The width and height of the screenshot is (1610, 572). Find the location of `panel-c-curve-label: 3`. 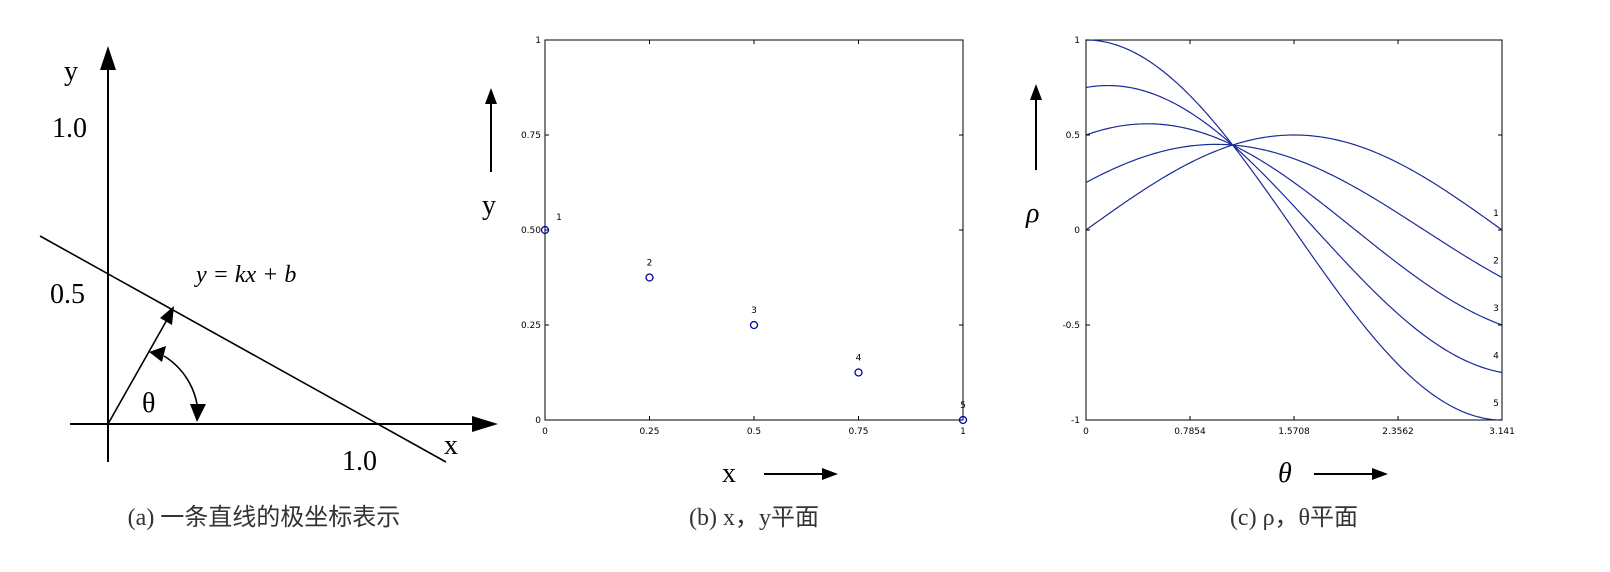

panel-c-curve-label: 3 is located at coordinates (1496, 309).